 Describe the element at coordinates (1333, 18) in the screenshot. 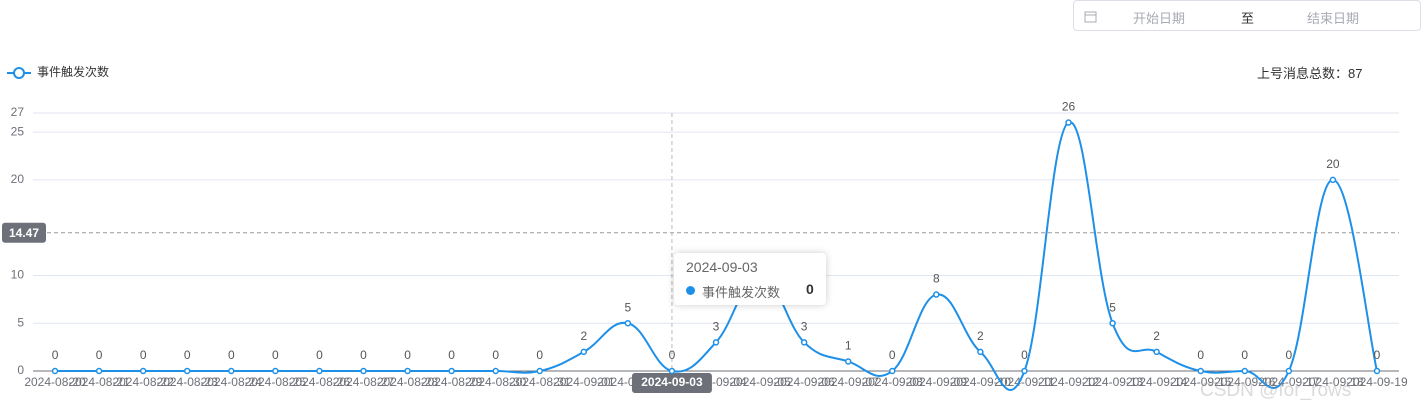

I see `end-date: 结束日期` at that location.